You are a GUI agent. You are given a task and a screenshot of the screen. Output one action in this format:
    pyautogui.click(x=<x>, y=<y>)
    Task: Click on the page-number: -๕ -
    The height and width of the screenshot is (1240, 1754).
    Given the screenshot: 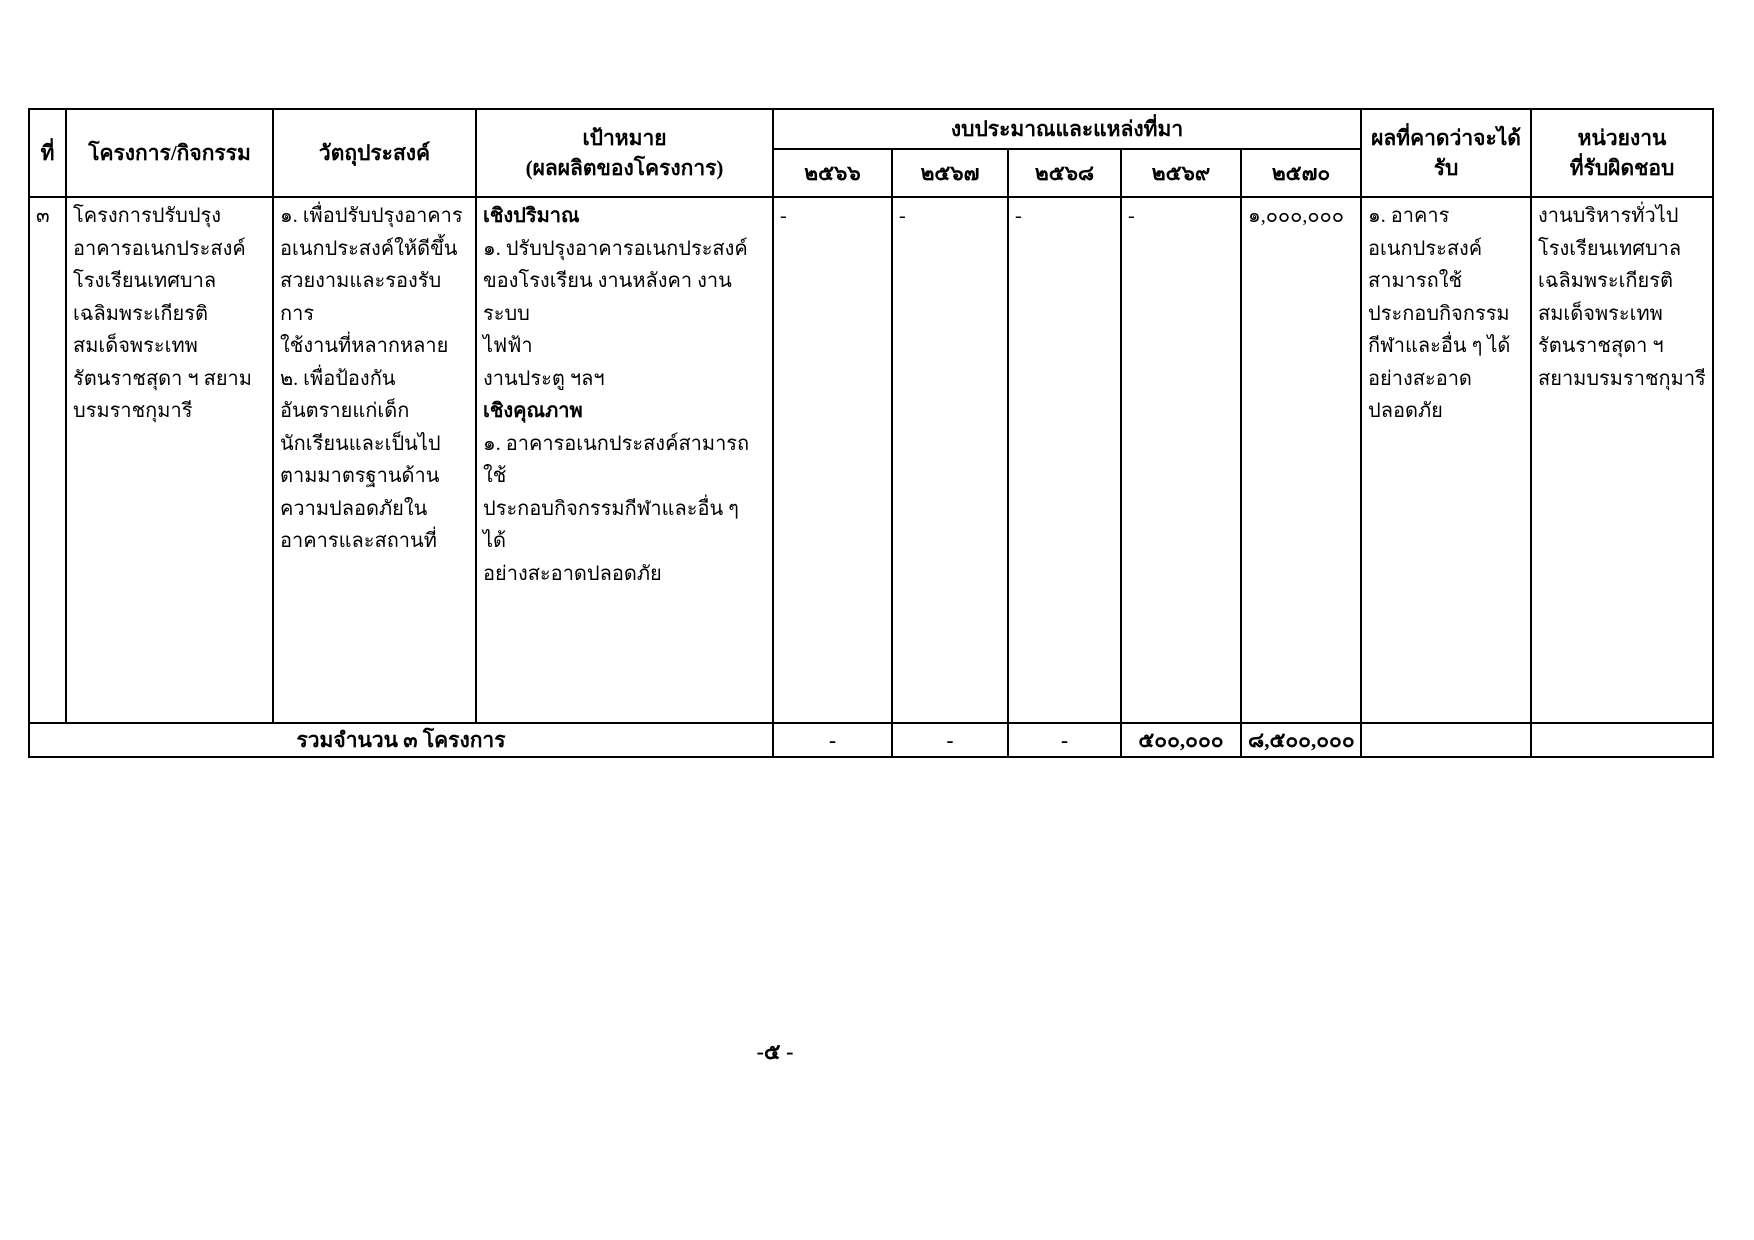 What is the action you would take?
    pyautogui.click(x=775, y=1051)
    